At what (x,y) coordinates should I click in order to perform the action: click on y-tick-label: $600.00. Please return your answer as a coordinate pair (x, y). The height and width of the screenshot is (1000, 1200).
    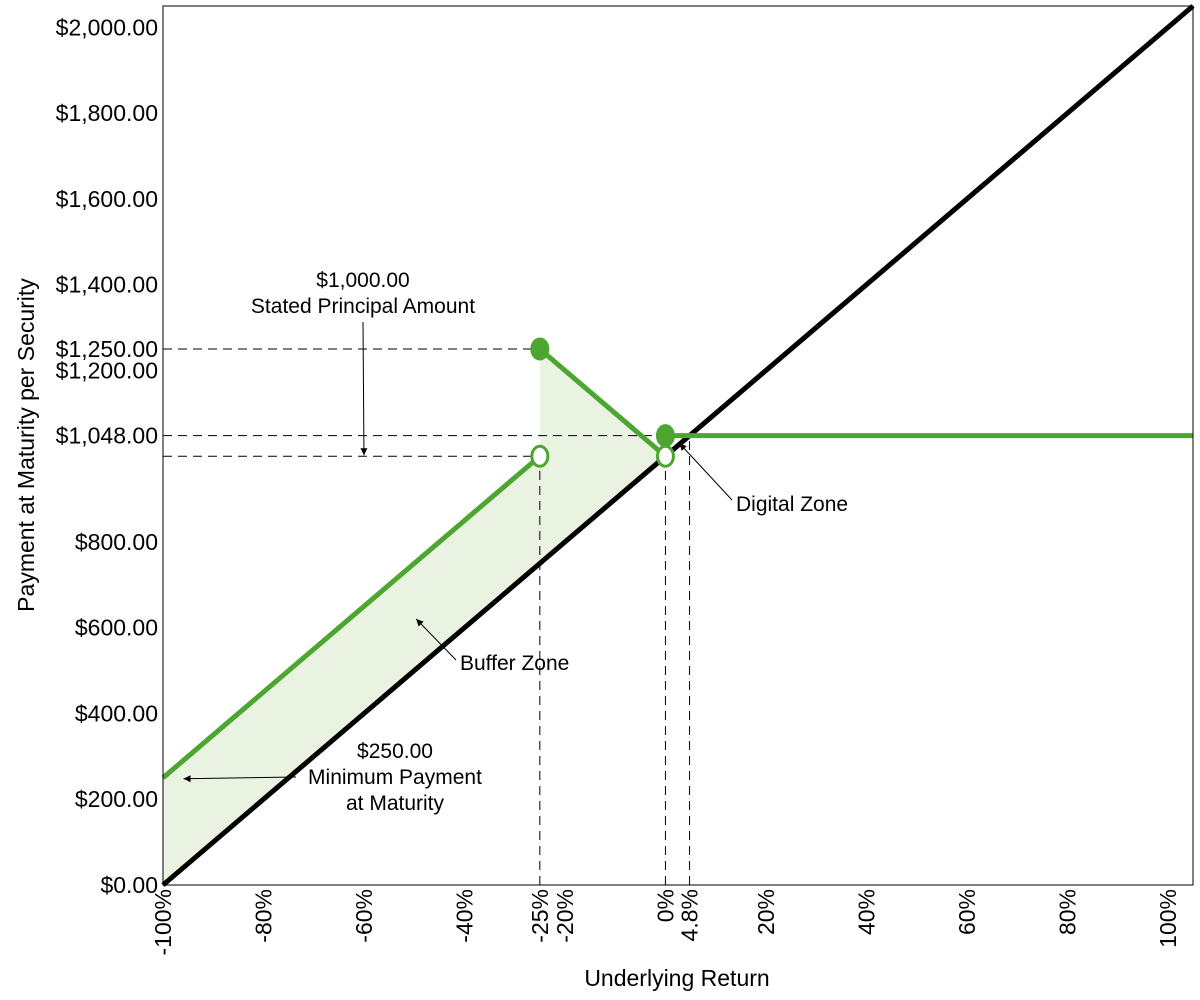
    Looking at the image, I should click on (116, 628).